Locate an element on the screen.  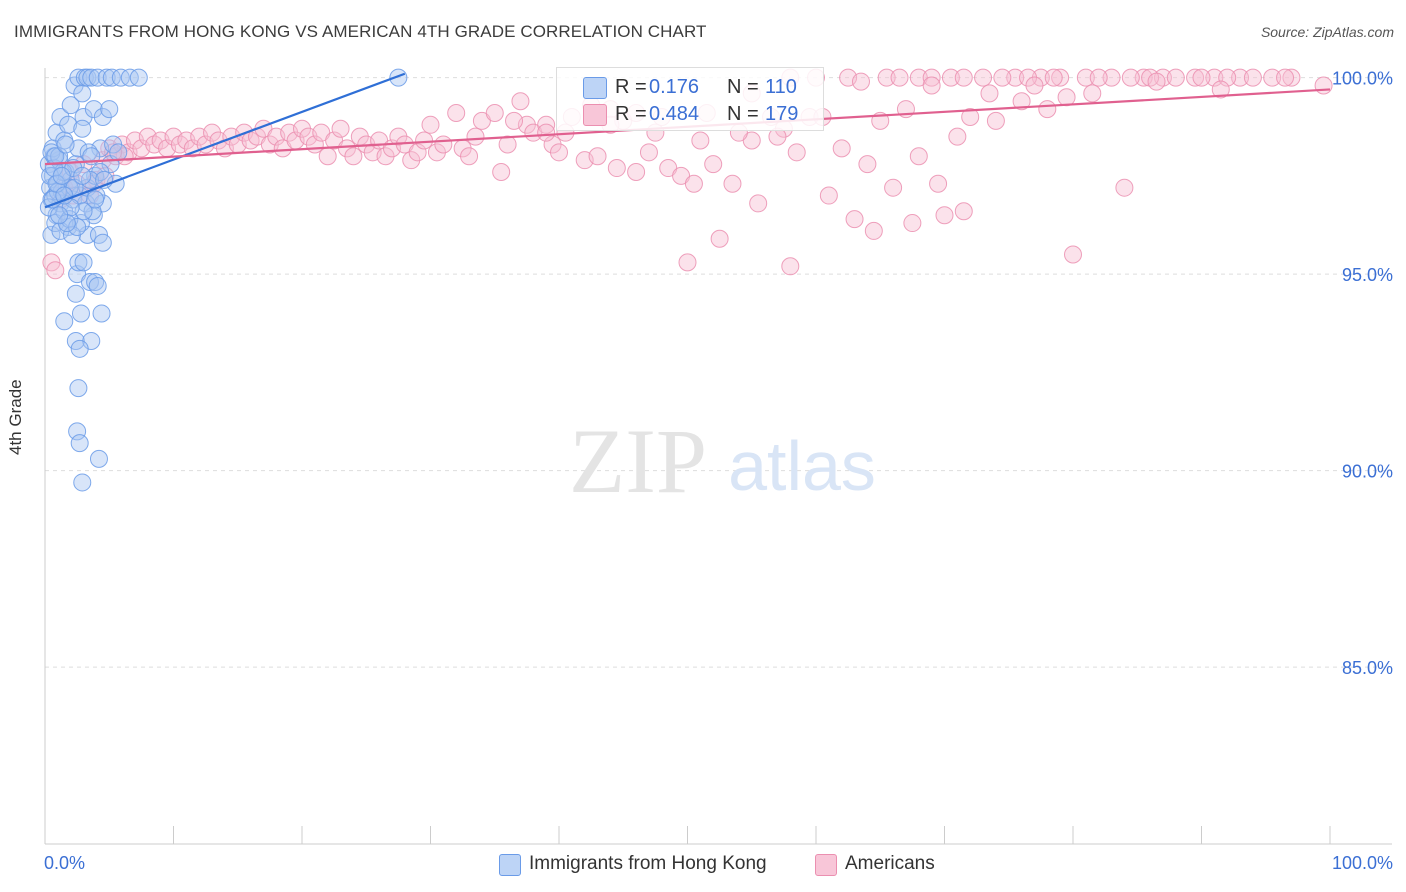
legend-row-hong-kong: R = 0.176 N = 110 is located at coordinates (690, 86).